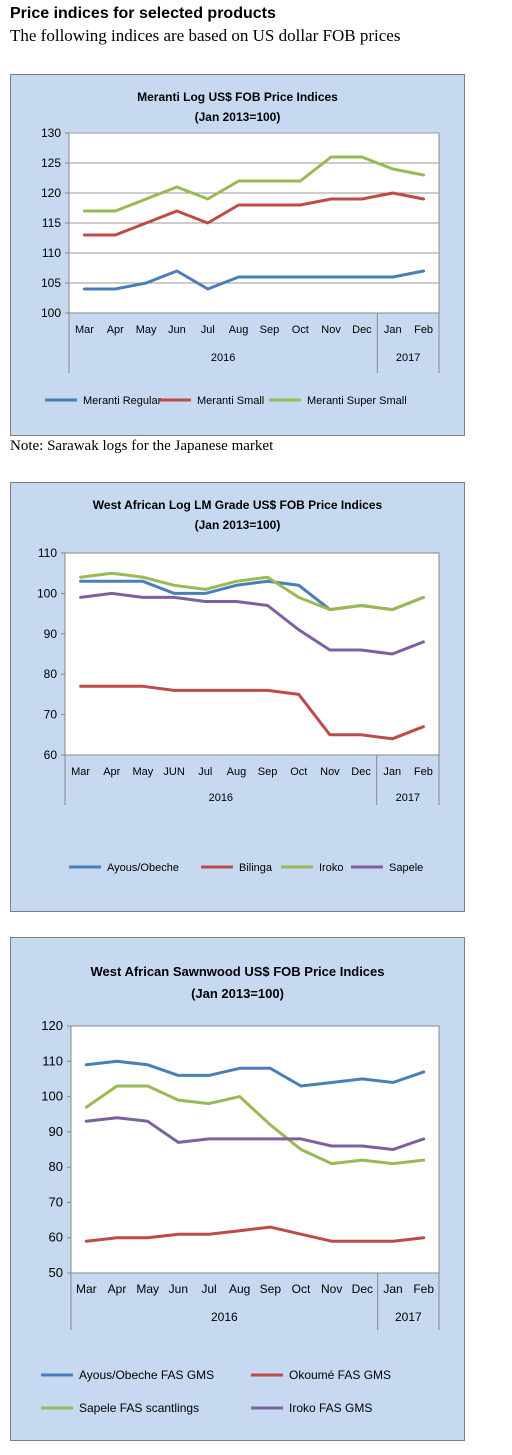  Describe the element at coordinates (256, 868) in the screenshot. I see `legend-label: Bilinga` at that location.